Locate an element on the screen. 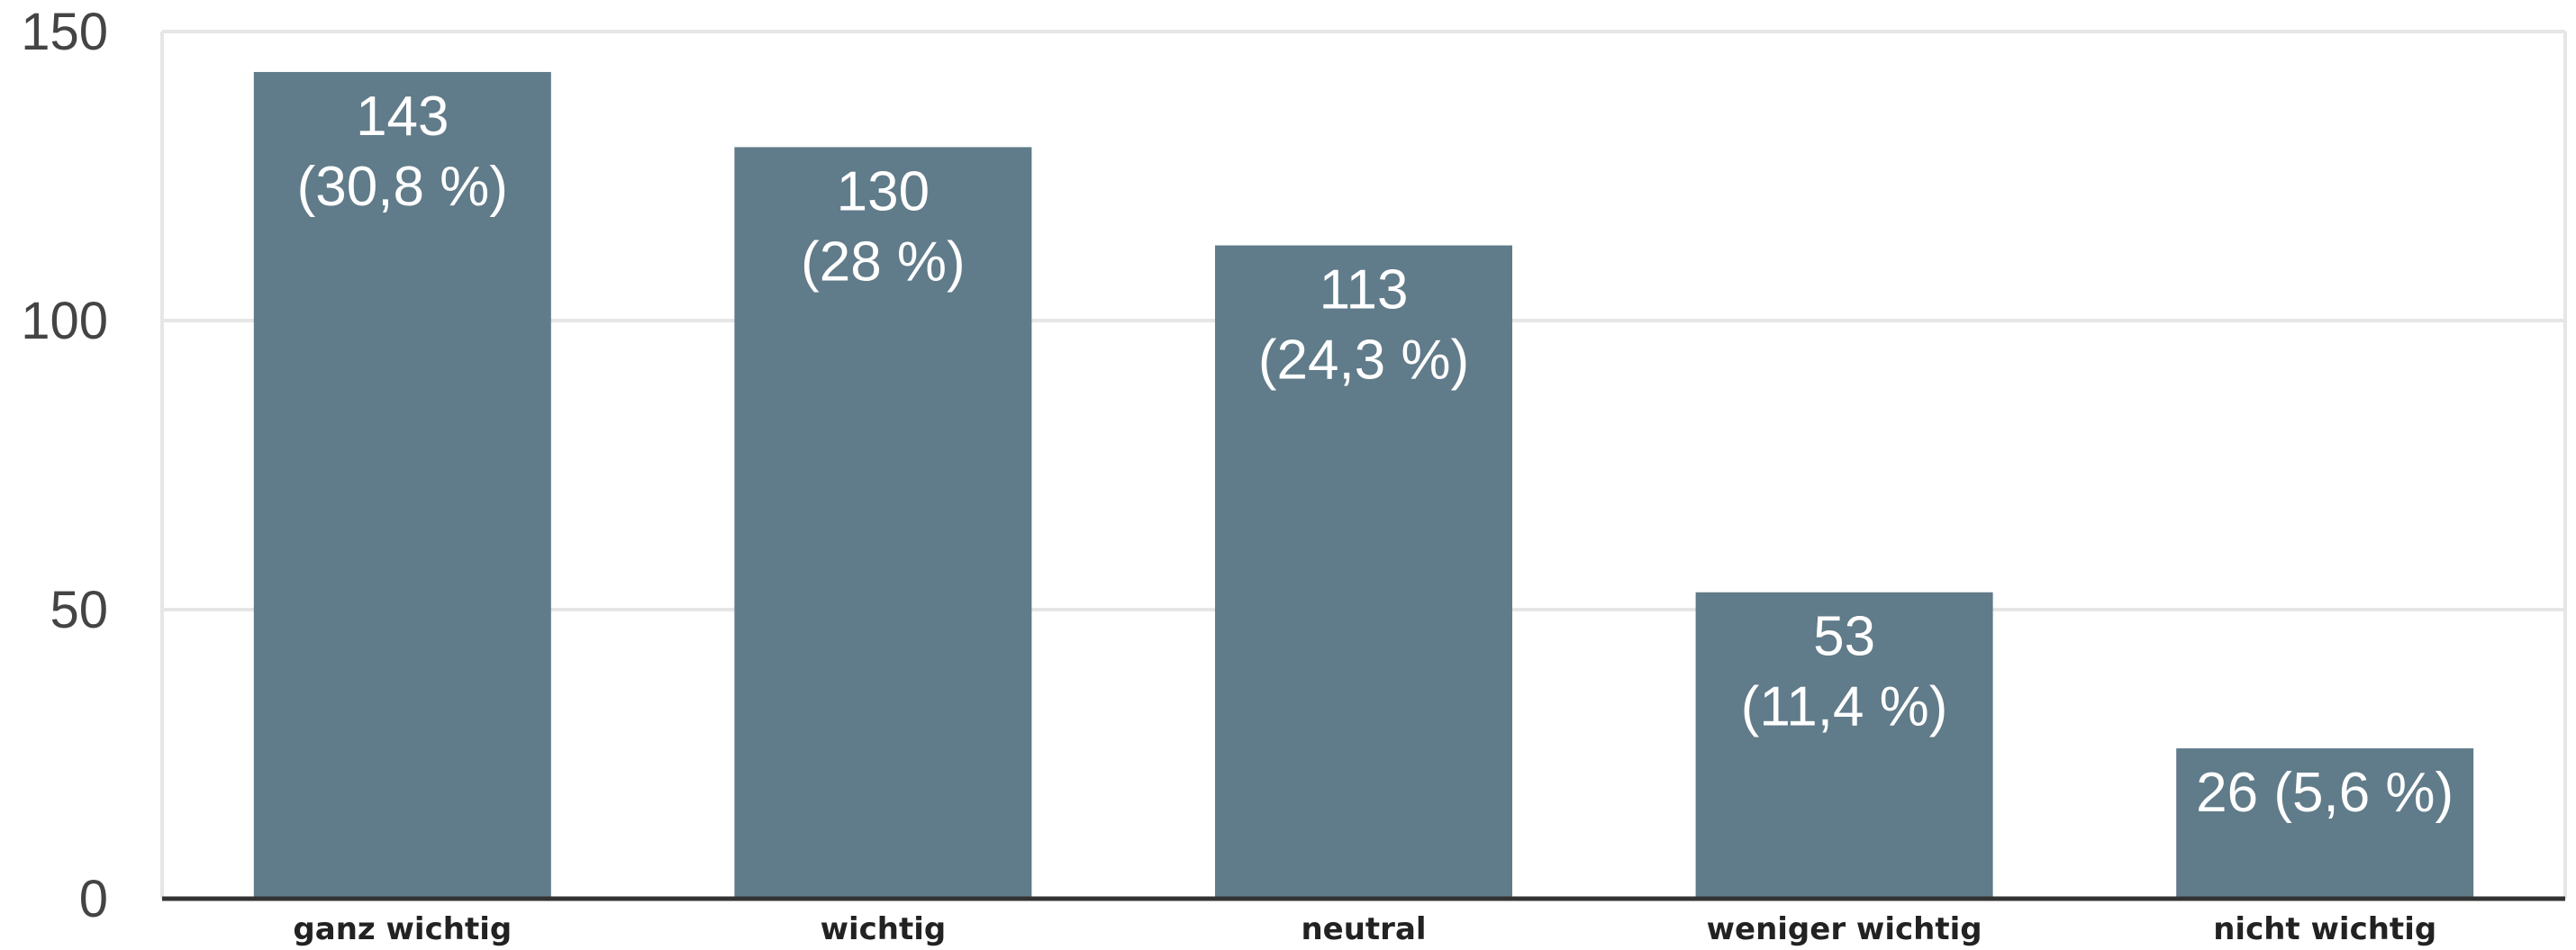  x-tick-label: wichtig is located at coordinates (884, 929).